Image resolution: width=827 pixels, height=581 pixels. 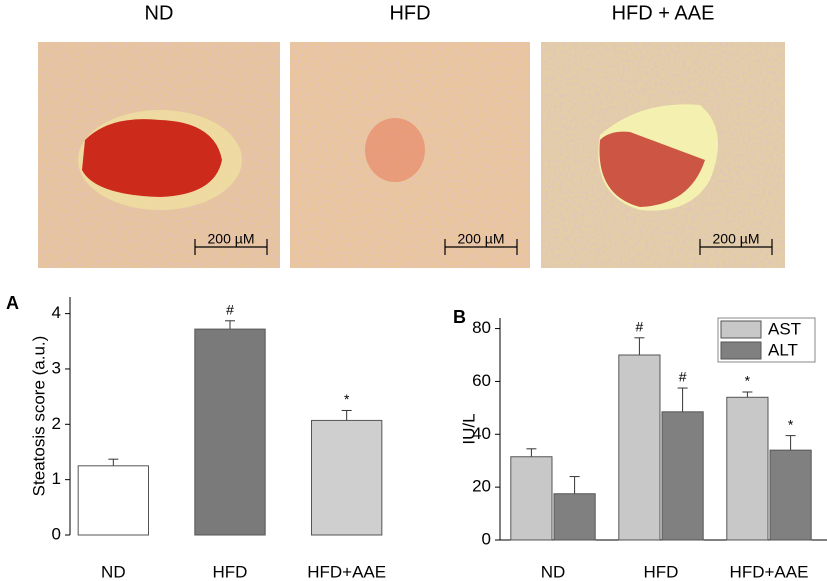 What do you see at coordinates (663, 155) in the screenshot?
I see `micrograph-hfd-aae` at bounding box center [663, 155].